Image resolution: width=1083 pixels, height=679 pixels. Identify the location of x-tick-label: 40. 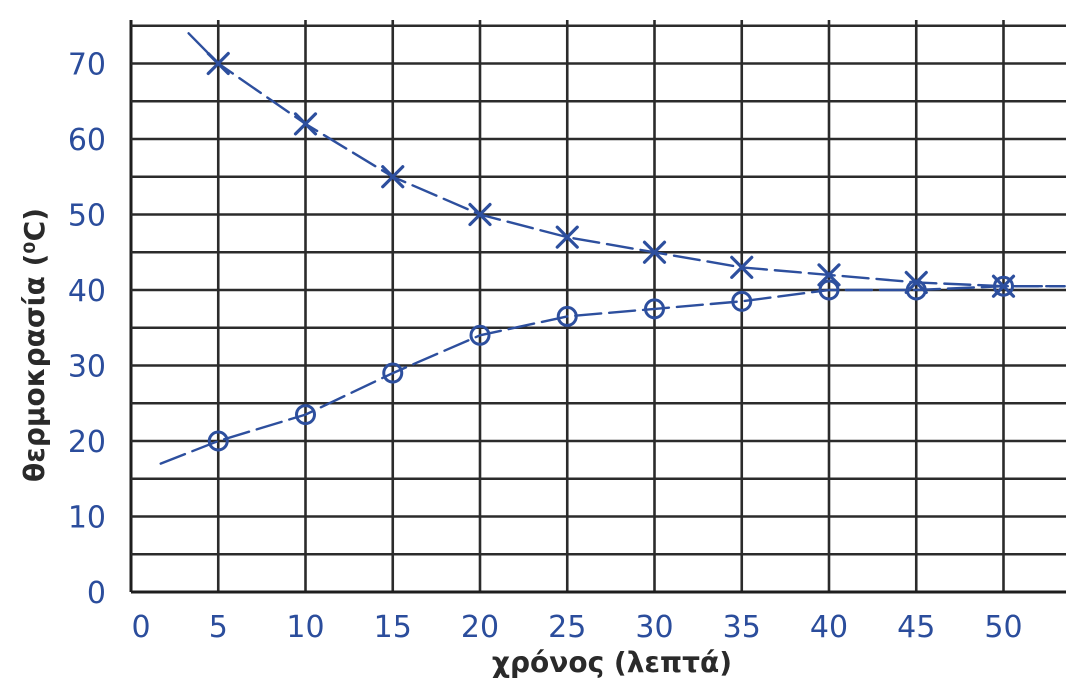
(829, 627).